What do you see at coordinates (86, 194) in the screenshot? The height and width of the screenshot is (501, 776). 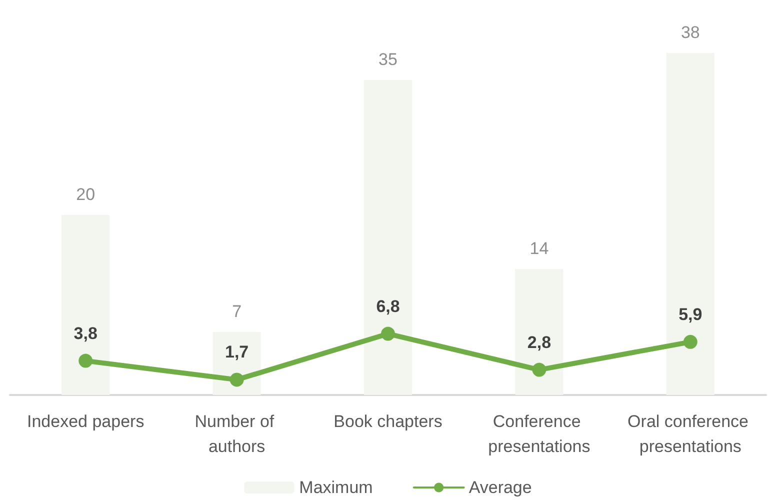 I see `data-label: 20` at bounding box center [86, 194].